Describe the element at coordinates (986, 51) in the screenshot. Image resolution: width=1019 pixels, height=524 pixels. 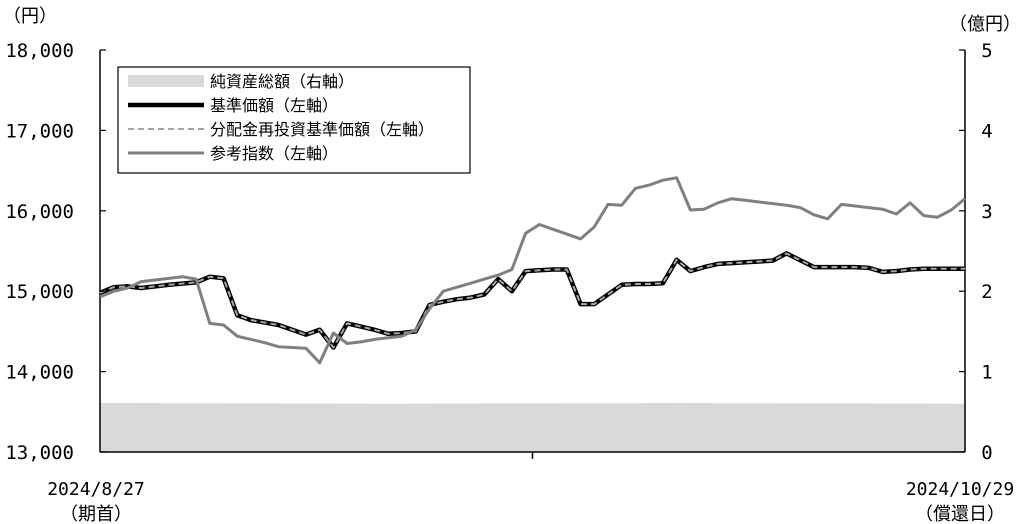
I see `right-tick-label: 5` at that location.